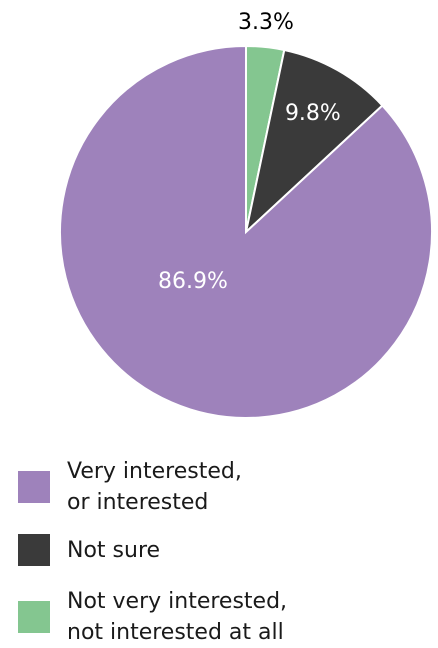 The height and width of the screenshot is (648, 438). What do you see at coordinates (34, 487) in the screenshot?
I see `legend-swatch-very-interested` at bounding box center [34, 487].